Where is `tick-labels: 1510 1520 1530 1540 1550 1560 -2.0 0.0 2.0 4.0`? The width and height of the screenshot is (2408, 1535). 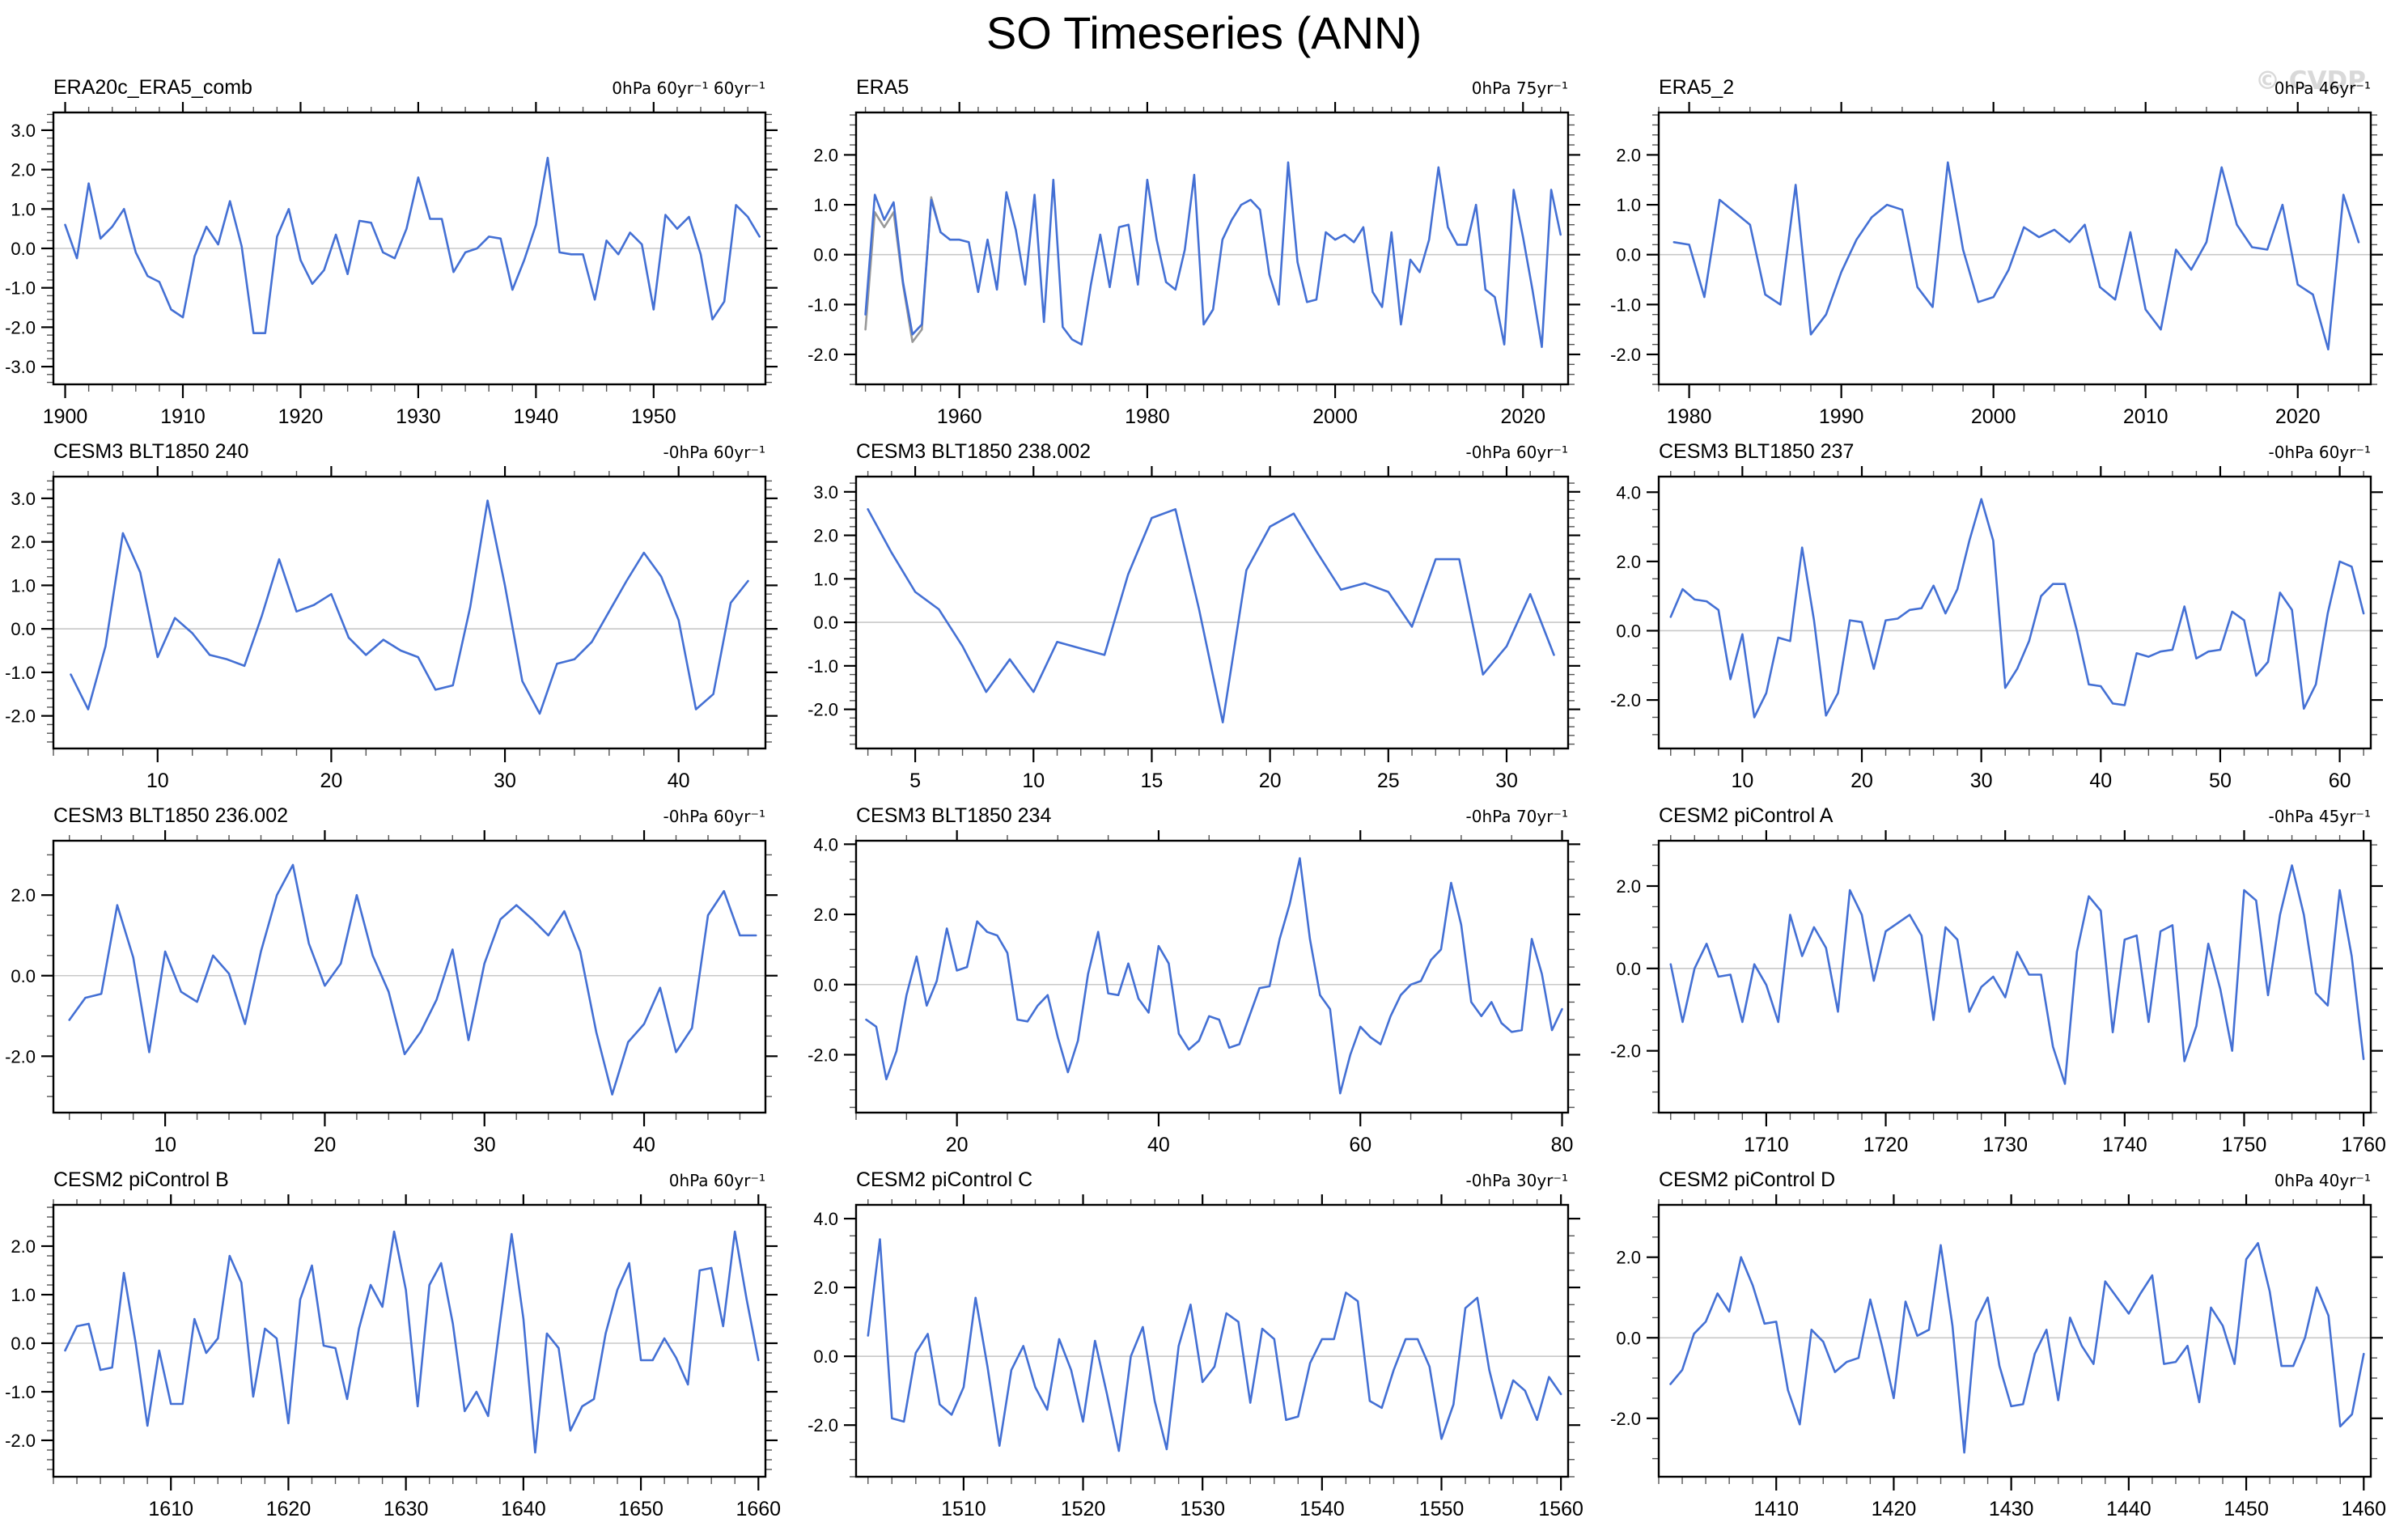 tick-labels: 1510 1520 1530 1540 1550 1560 -2.0 0.0 2.0 4.0 is located at coordinates (1195, 1364).